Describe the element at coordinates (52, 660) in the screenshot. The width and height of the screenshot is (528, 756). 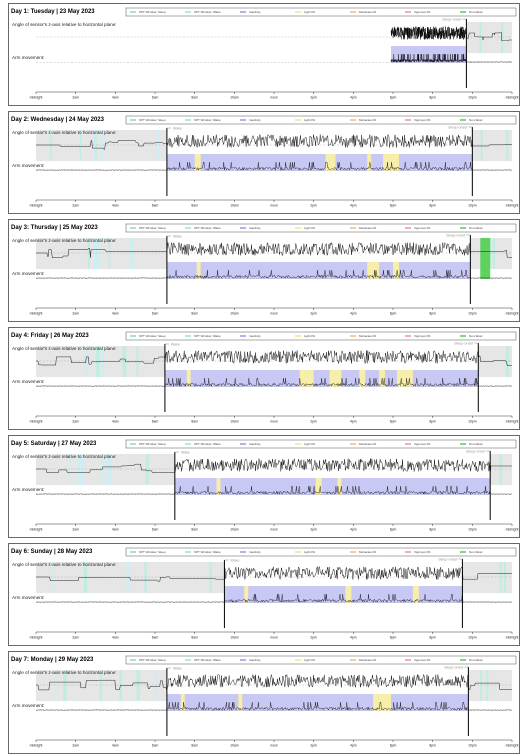
I see `day-title: Day 7: Monday | 29 May 2023` at that location.